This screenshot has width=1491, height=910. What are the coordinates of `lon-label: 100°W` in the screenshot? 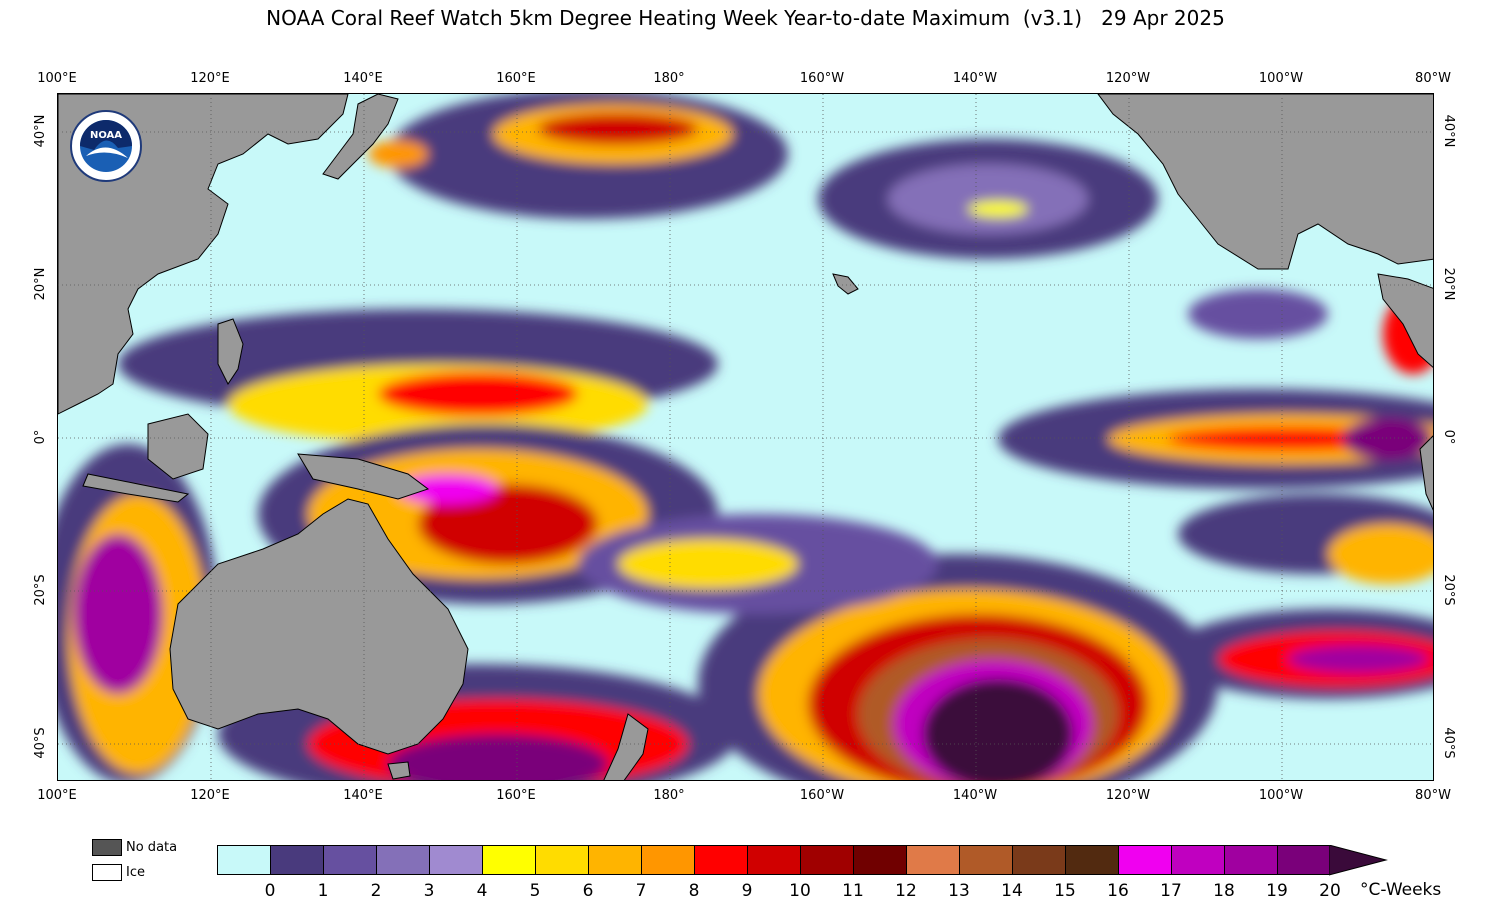 It's located at (1281, 795).